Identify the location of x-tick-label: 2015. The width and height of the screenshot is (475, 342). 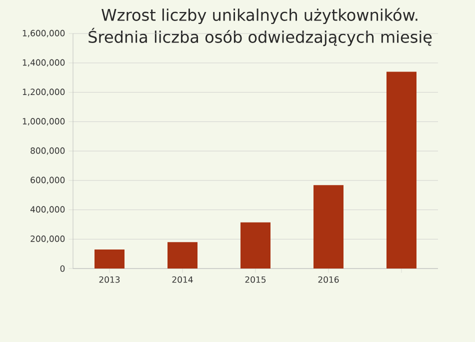
(255, 279).